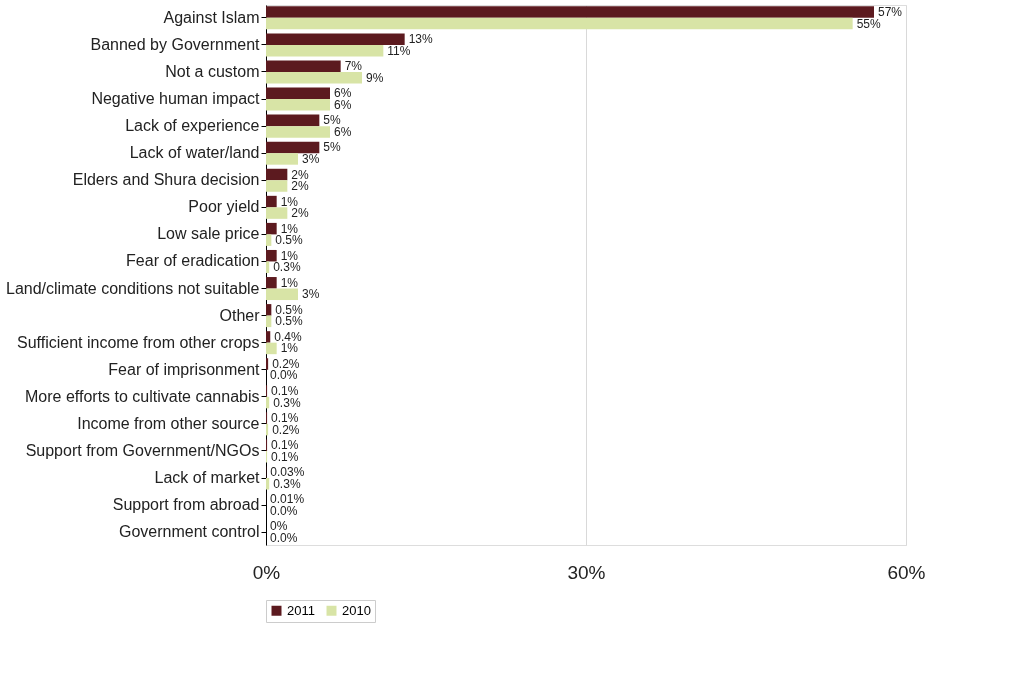 This screenshot has width=1035, height=693. Describe the element at coordinates (207, 478) in the screenshot. I see `y-tick-label: Lack of market` at that location.